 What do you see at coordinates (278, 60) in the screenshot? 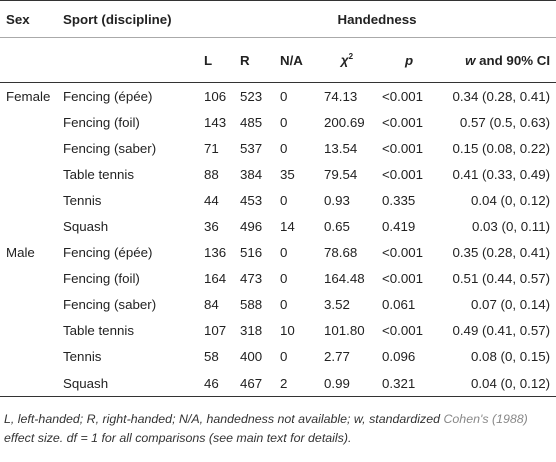
I see `header-row-sub: L R N/A χ2 p w and 90% CI` at bounding box center [278, 60].